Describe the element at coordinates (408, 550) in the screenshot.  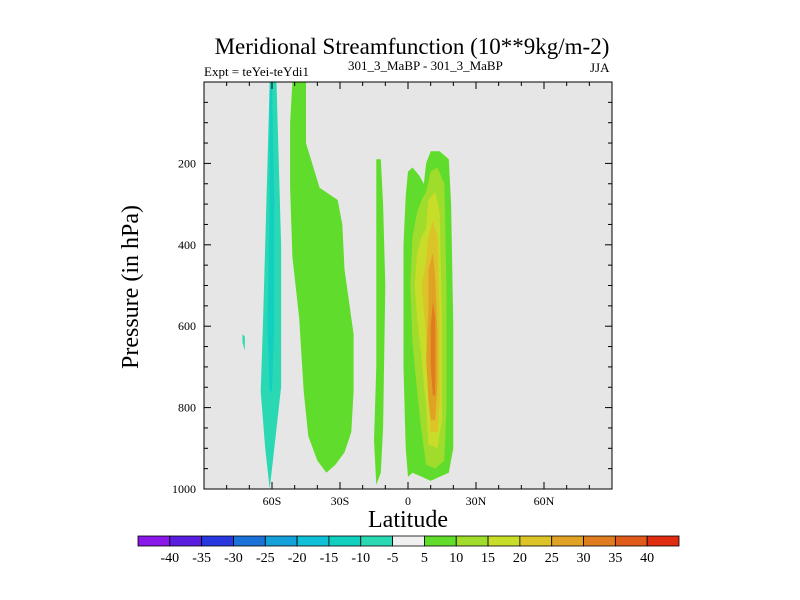
I see `colorbar: -40 -35 -30 -25 -20 -15 -10 -5 5 10 15 20 25 30 35 40` at that location.